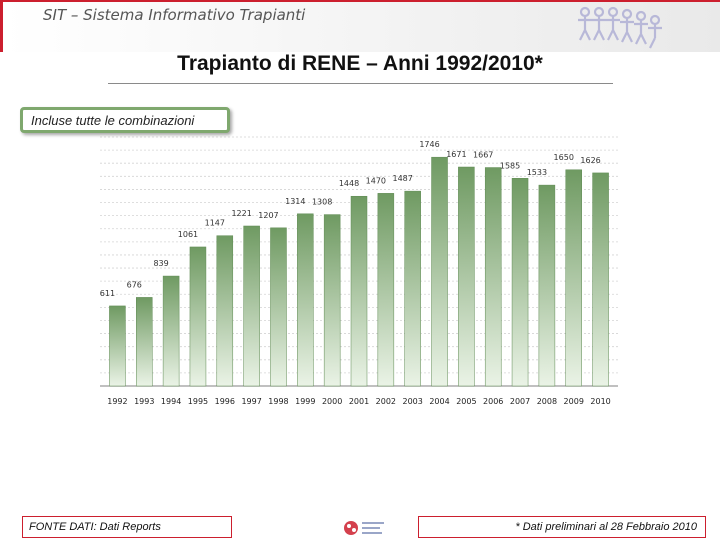 Image resolution: width=720 pixels, height=540 pixels. What do you see at coordinates (360, 83) in the screenshot?
I see `title-divider` at bounding box center [360, 83].